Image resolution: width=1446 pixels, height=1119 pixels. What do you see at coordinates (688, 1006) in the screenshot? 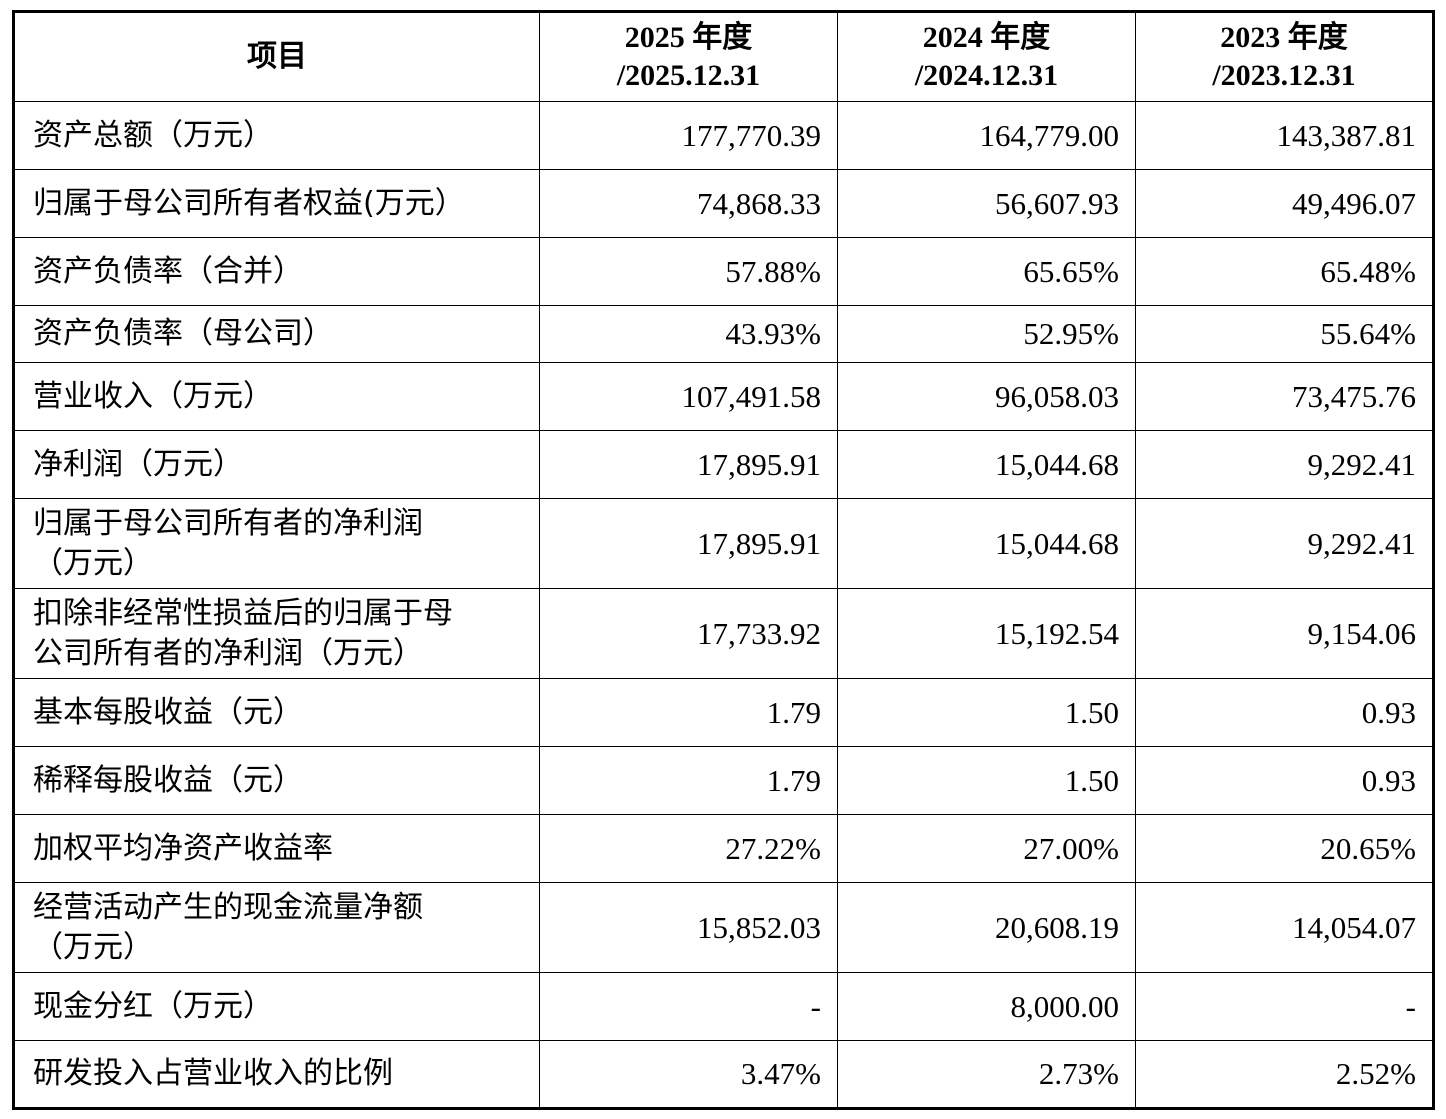
I see `value-2025: -` at bounding box center [688, 1006].